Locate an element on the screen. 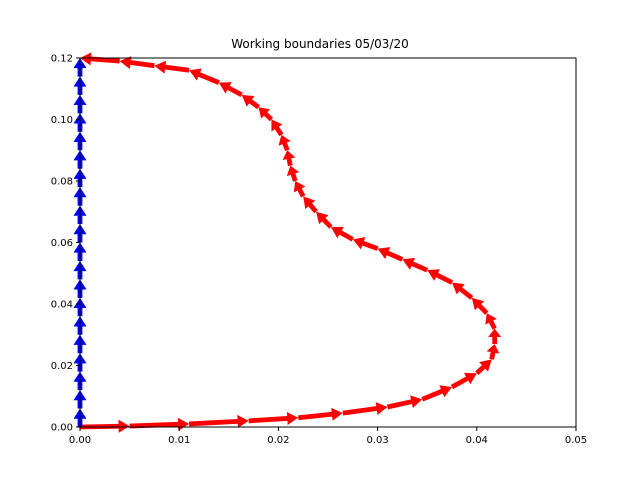 The image size is (640, 480). y-tick-label: 0.00 is located at coordinates (62, 428).